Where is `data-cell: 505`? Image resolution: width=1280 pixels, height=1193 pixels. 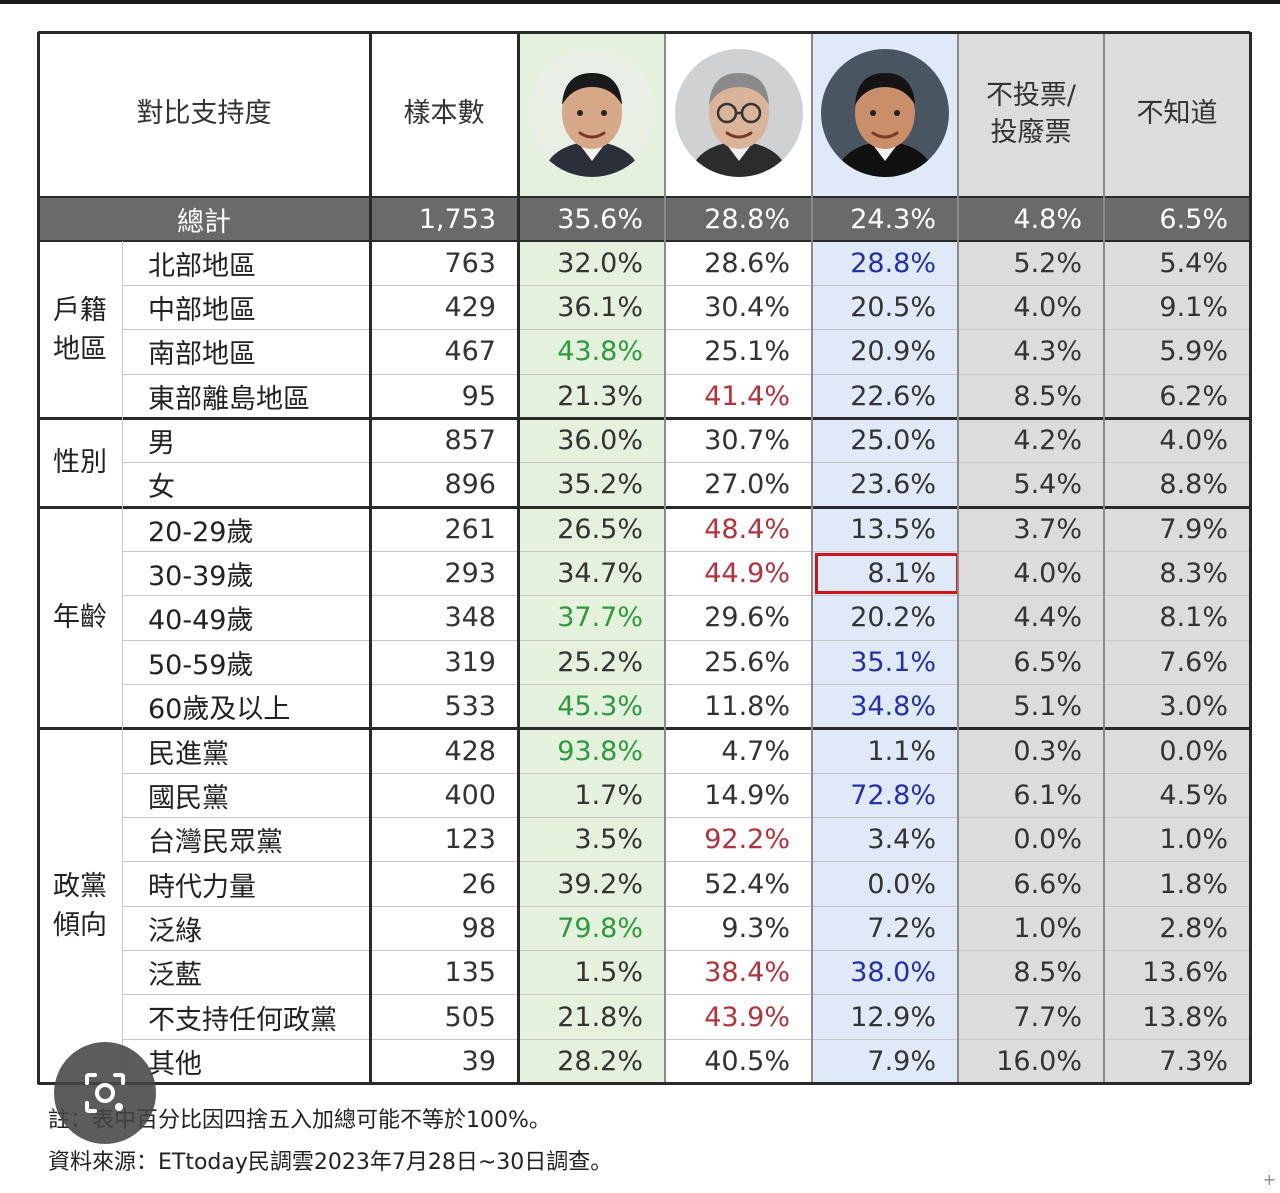
data-cell: 505 is located at coordinates (470, 1017).